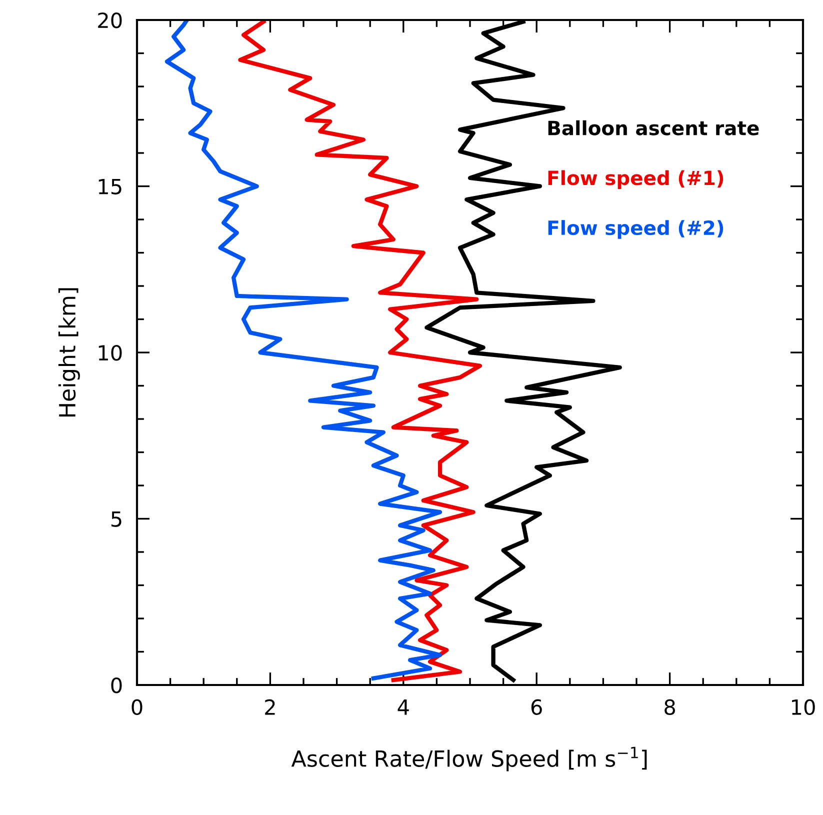 Image resolution: width=823 pixels, height=815 pixels. Describe the element at coordinates (653, 128) in the screenshot. I see `legend-label: Balloon ascent rate` at that location.